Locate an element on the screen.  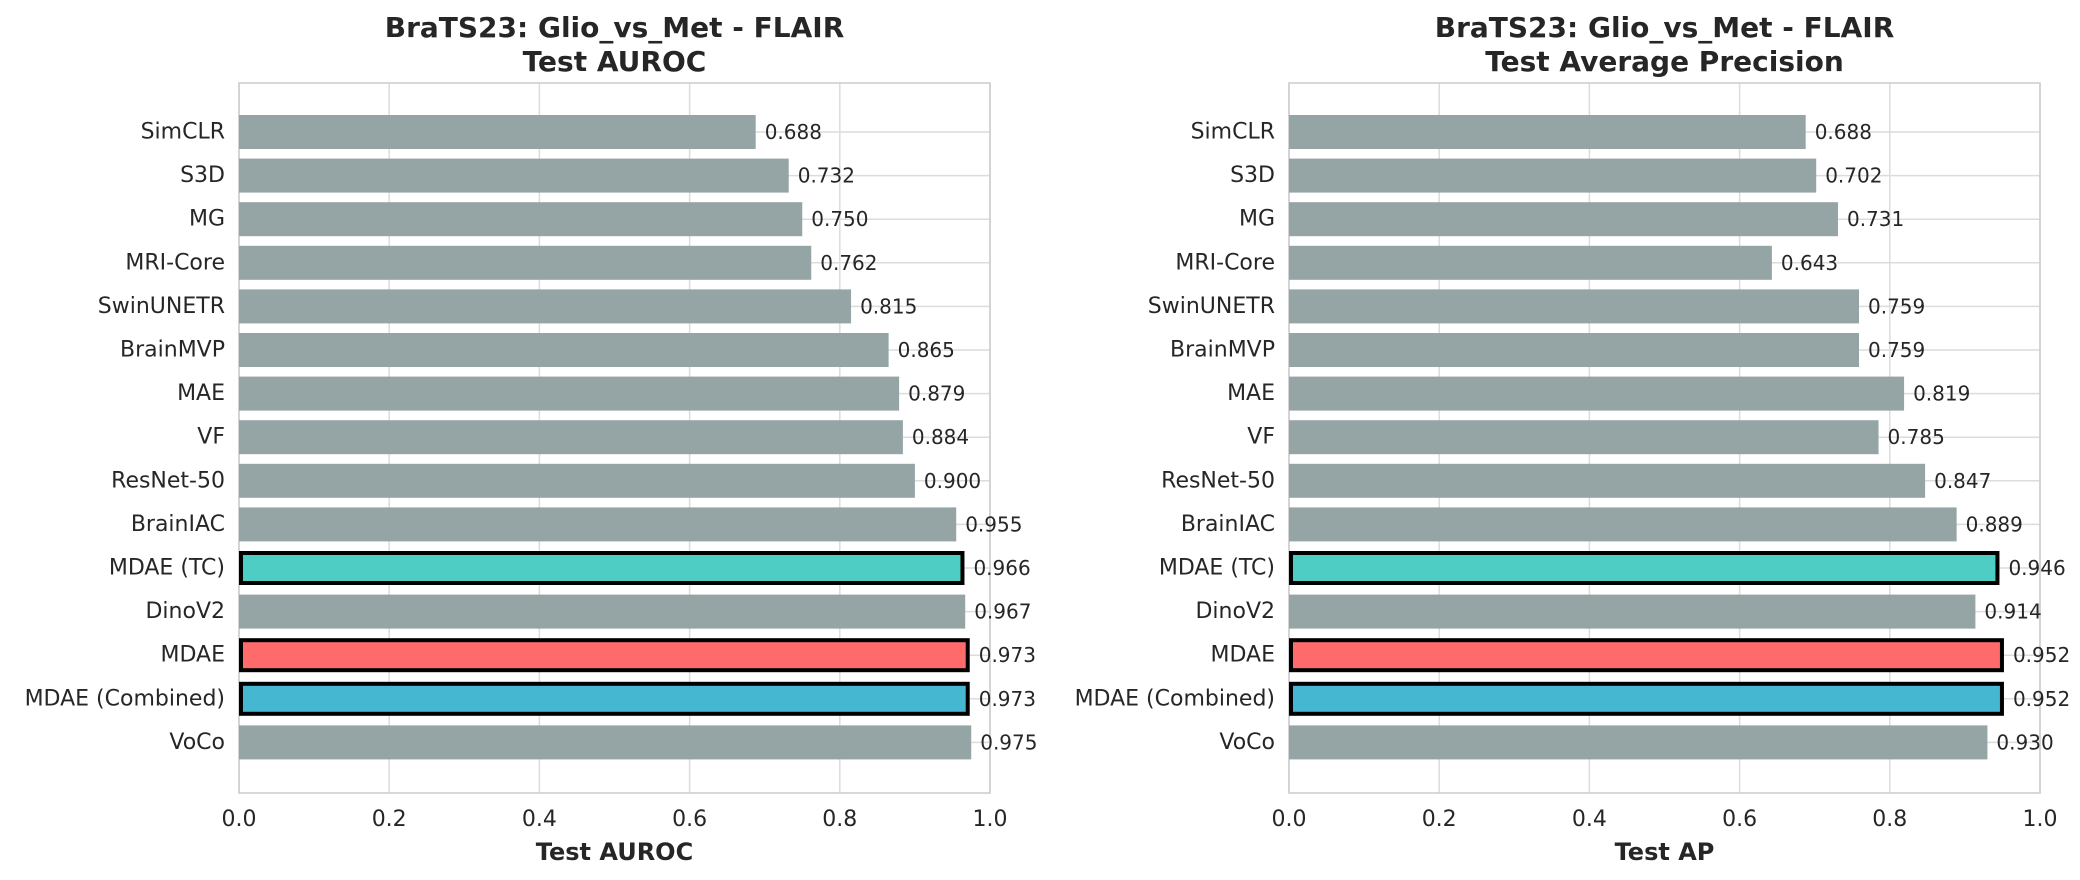
chart-title-line-1: BraTS23: Glio_vs_Met - FLAIR is located at coordinates (615, 27).